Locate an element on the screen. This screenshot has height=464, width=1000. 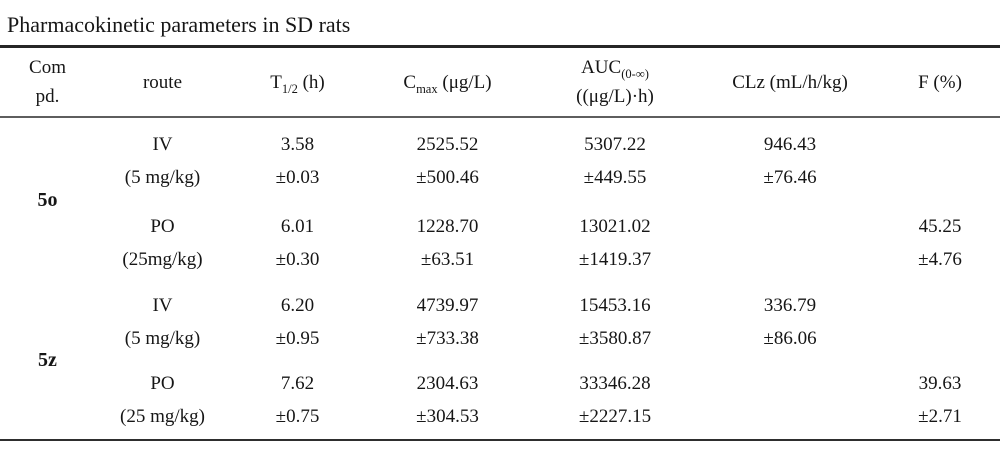
cmax-sd: ±733.38 is located at coordinates (447, 338).